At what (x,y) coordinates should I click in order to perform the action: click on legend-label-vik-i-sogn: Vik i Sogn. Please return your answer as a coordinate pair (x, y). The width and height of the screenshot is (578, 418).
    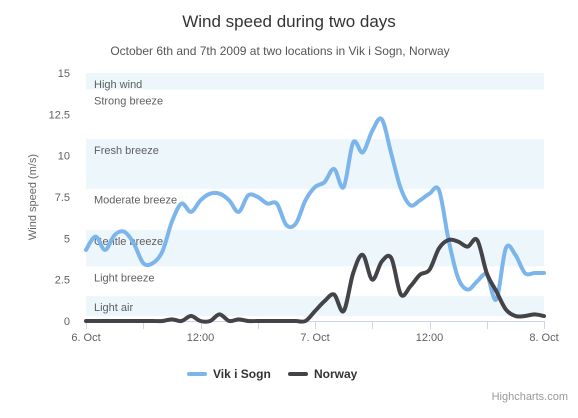
    Looking at the image, I should click on (242, 374).